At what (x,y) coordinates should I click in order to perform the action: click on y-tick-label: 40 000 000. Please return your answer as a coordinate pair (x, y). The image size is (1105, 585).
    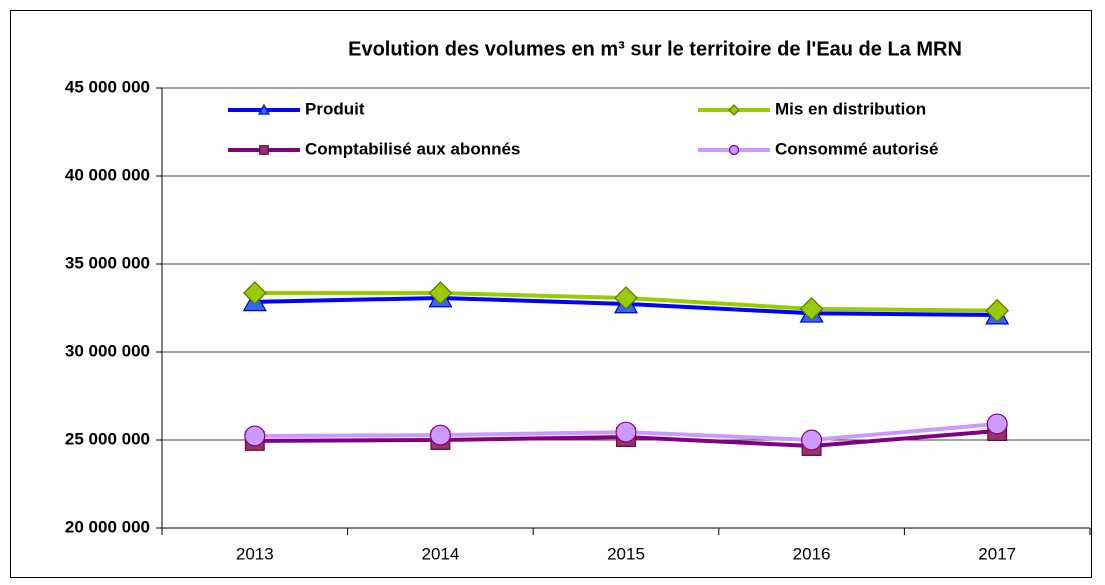
    Looking at the image, I should click on (107, 174).